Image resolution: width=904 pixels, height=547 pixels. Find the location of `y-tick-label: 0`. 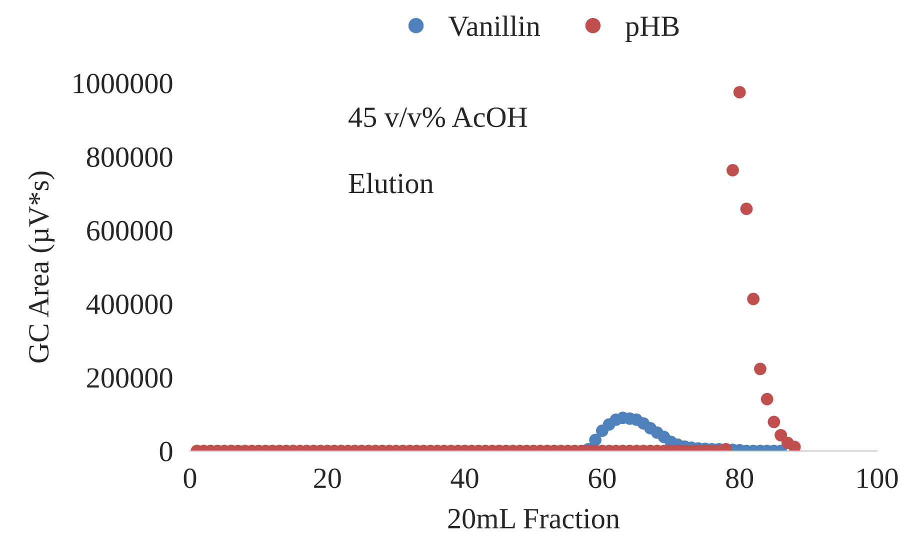

y-tick-label: 0 is located at coordinates (166, 452).